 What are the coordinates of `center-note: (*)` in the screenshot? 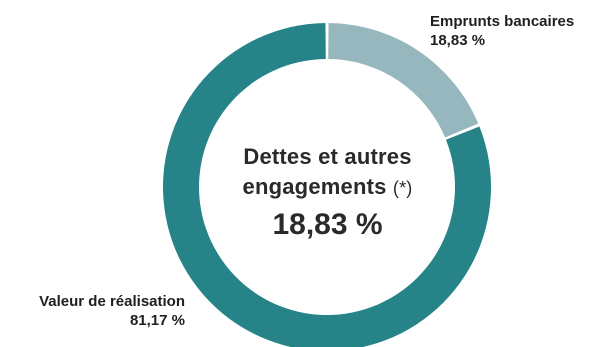 It's located at (402, 188).